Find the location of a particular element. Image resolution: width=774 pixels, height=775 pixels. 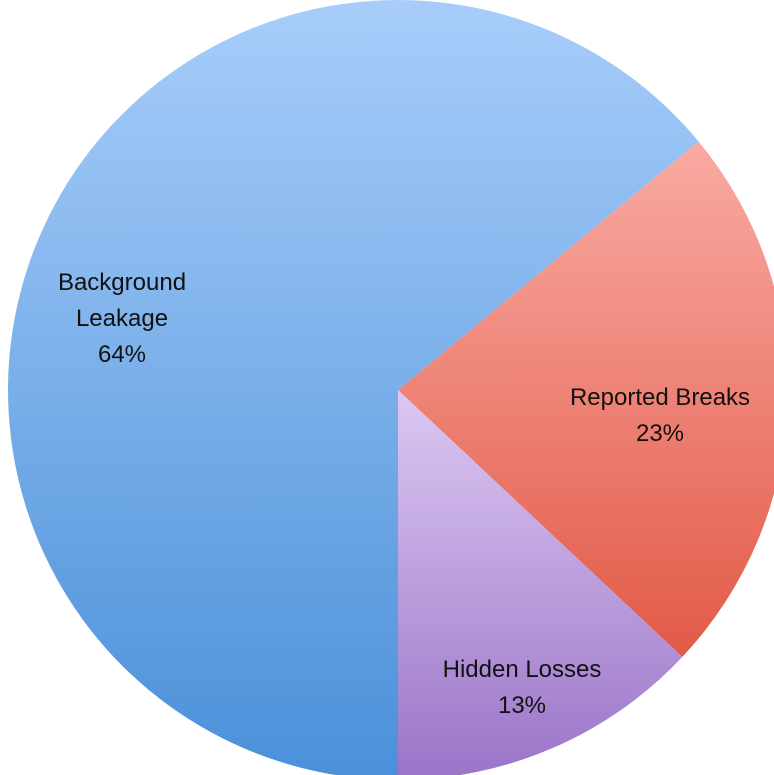

slice-label-hidden-losses-line1: Hidden Losses is located at coordinates (522, 669).